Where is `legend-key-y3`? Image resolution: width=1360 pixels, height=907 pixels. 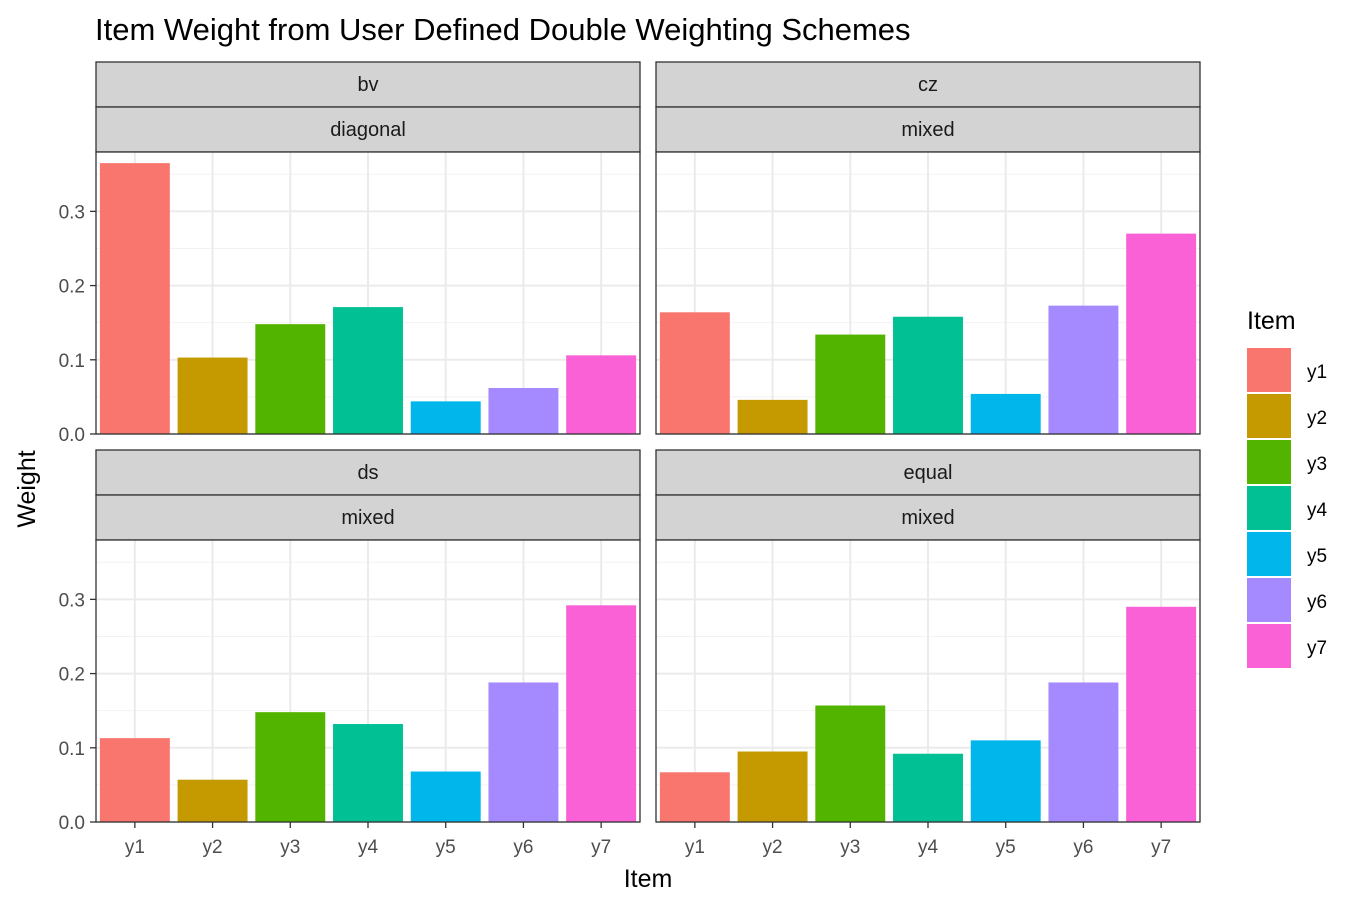 legend-key-y3 is located at coordinates (1269, 462).